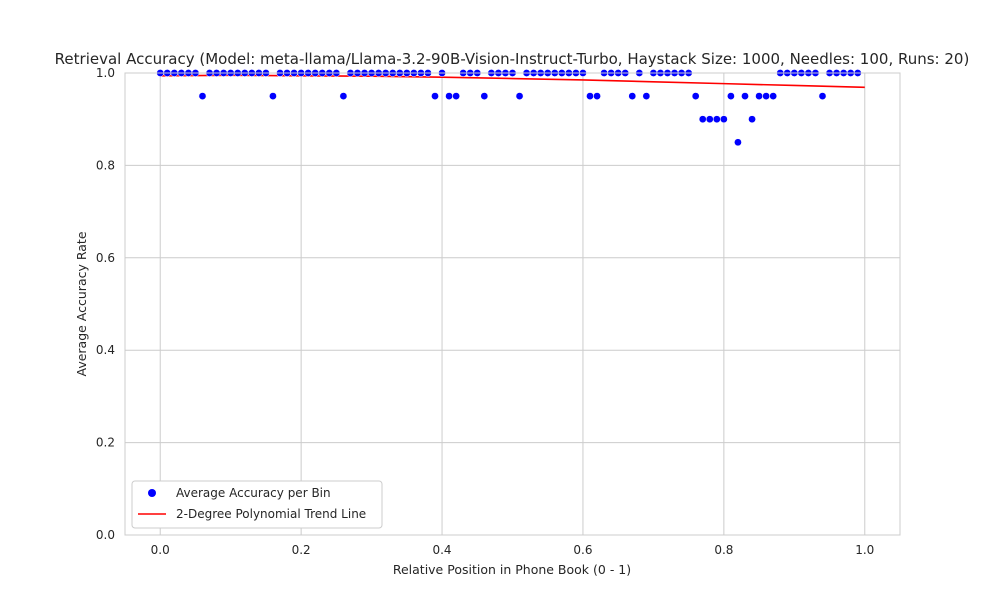 Image resolution: width=1000 pixels, height=600 pixels. Describe the element at coordinates (152, 493) in the screenshot. I see `legend-marker-scatter` at that location.